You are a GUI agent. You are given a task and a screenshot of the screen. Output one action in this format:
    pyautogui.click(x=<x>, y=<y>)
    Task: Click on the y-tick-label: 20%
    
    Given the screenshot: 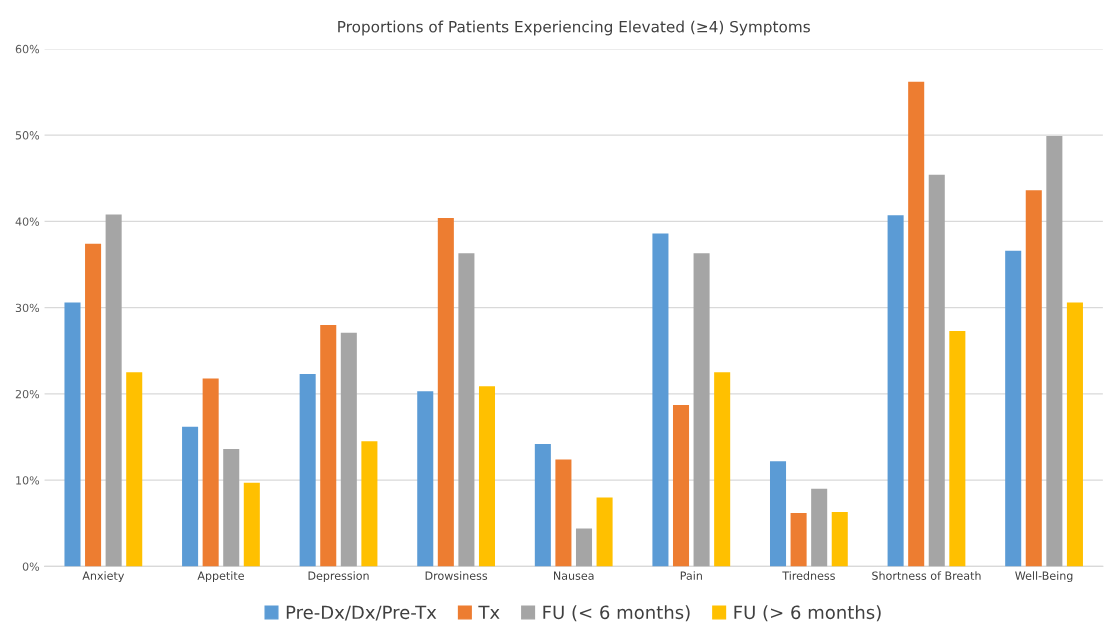 What is the action you would take?
    pyautogui.click(x=27, y=394)
    